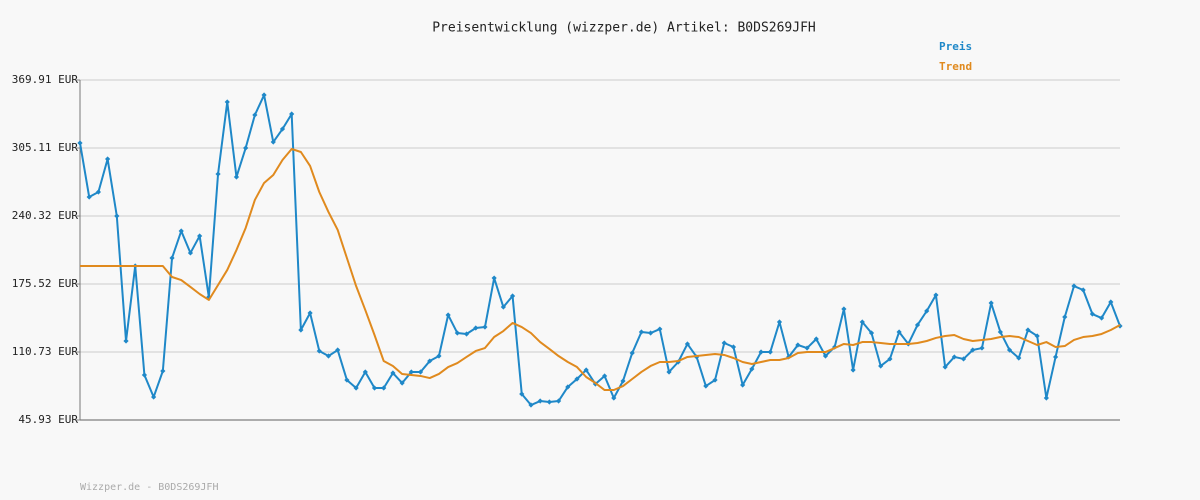  I want to click on legend-label: Trend, so click(955, 66).